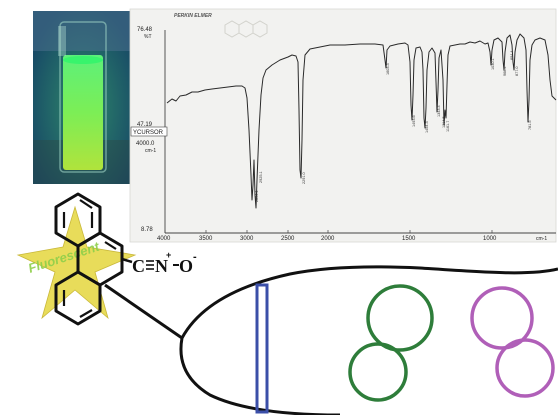 This screenshot has height=415, width=558. I want to click on cursor-label: YCURSOR, so click(148, 133).